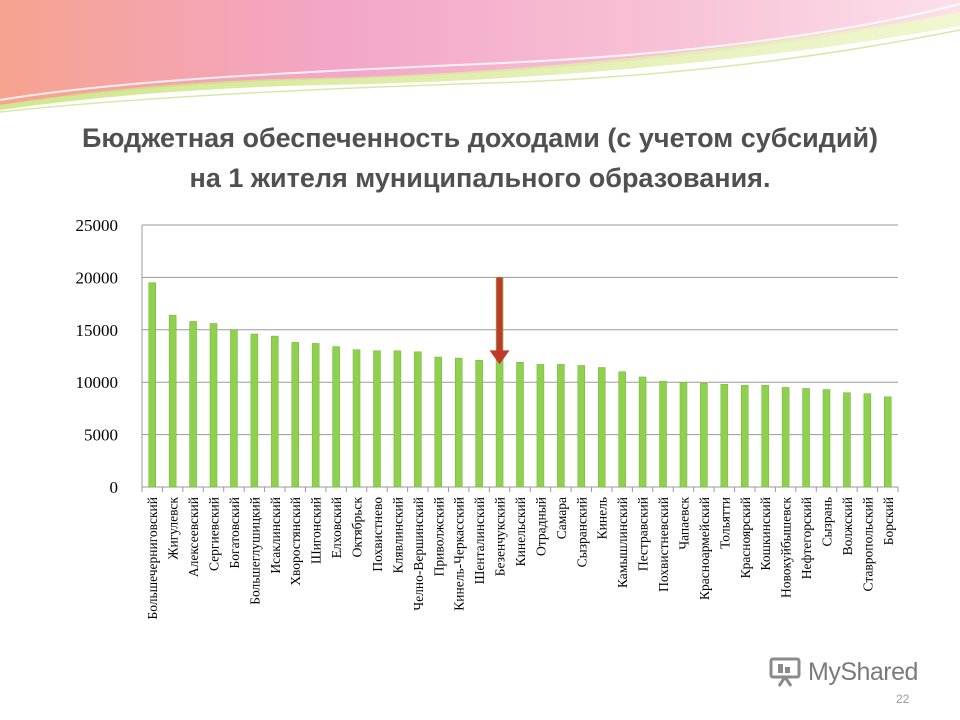 The width and height of the screenshot is (960, 720). I want to click on x-tick-label: Борский, so click(888, 521).